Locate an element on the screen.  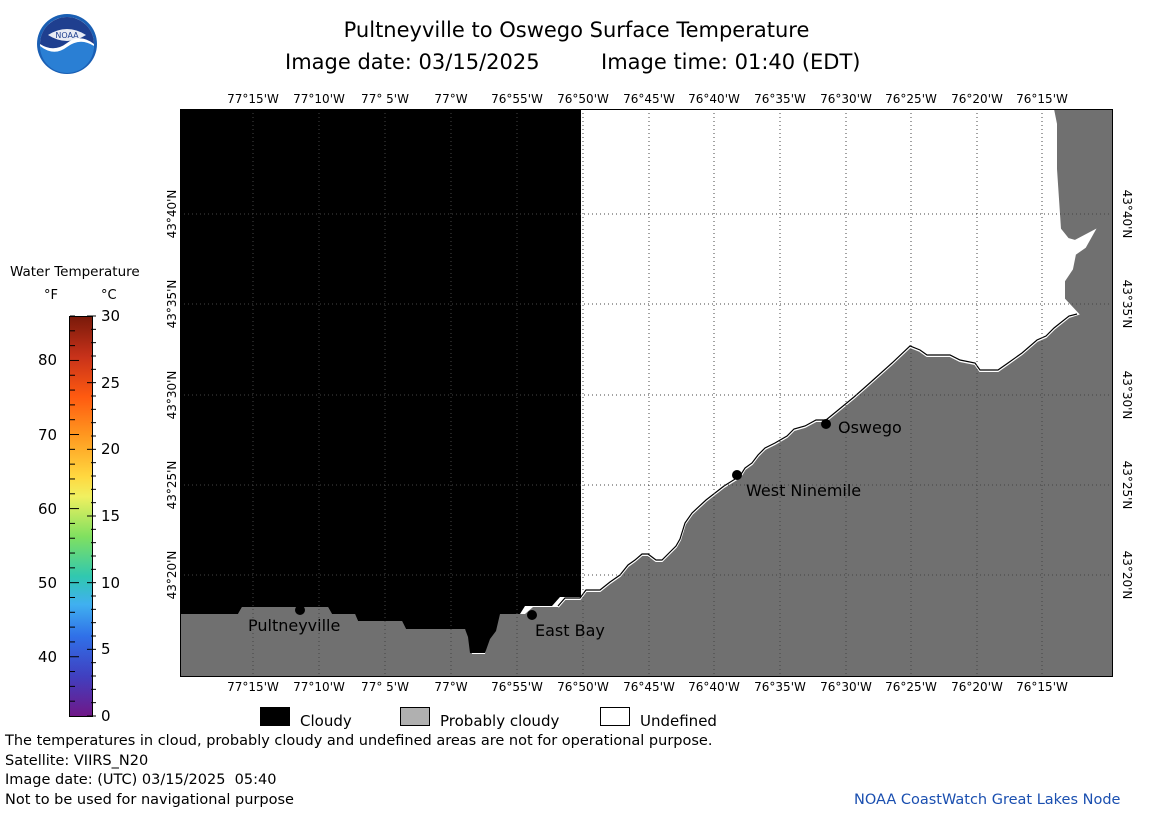
lon-label-bottom: 76°25'W is located at coordinates (911, 687).